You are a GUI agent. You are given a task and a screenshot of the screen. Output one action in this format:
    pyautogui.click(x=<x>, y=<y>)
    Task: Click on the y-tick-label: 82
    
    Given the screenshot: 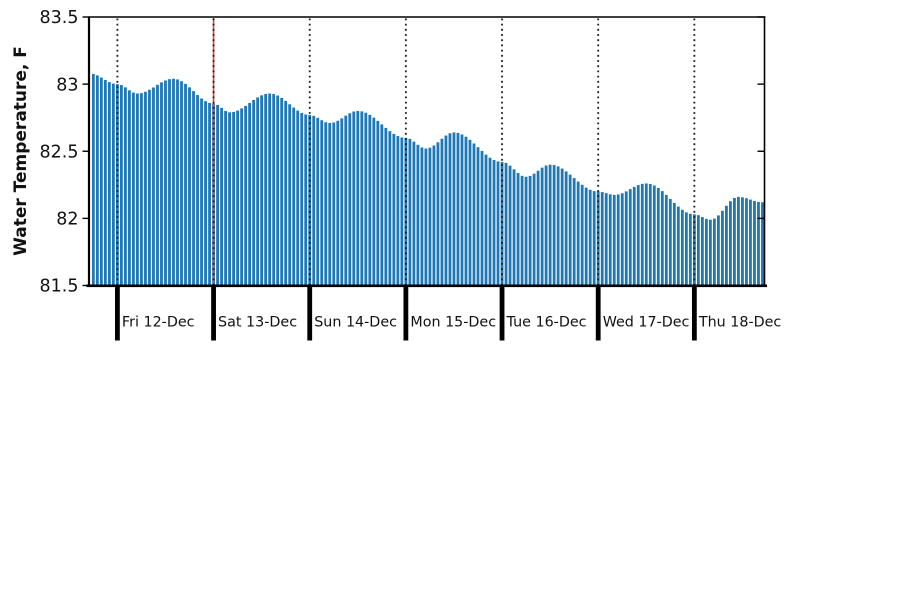 What is the action you would take?
    pyautogui.click(x=67, y=220)
    